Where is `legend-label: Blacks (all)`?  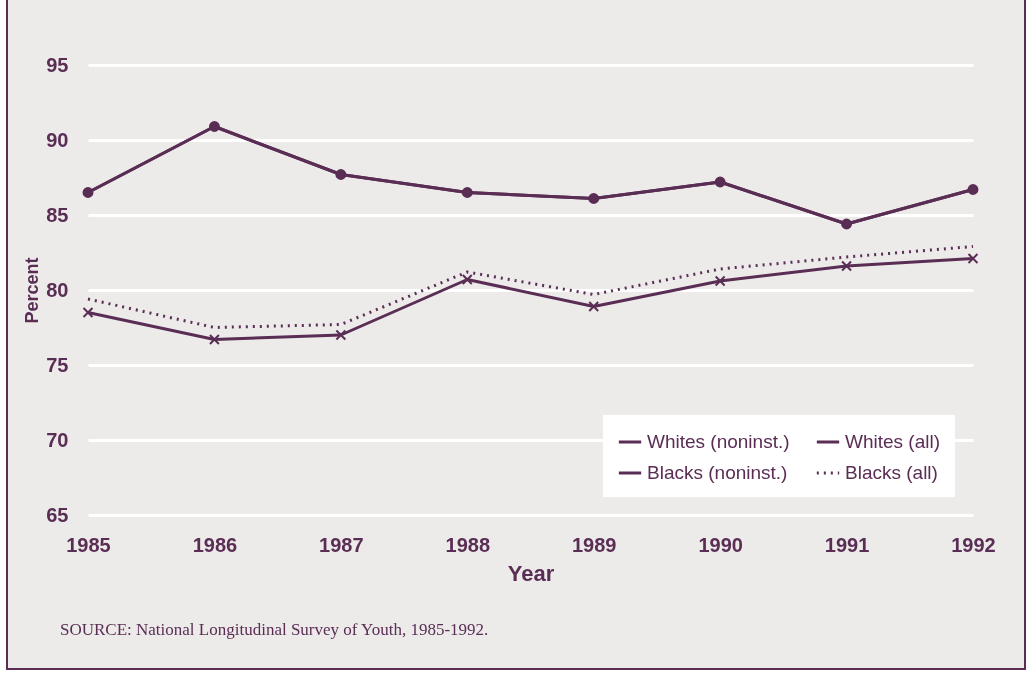
legend-label: Blacks (all) is located at coordinates (891, 472).